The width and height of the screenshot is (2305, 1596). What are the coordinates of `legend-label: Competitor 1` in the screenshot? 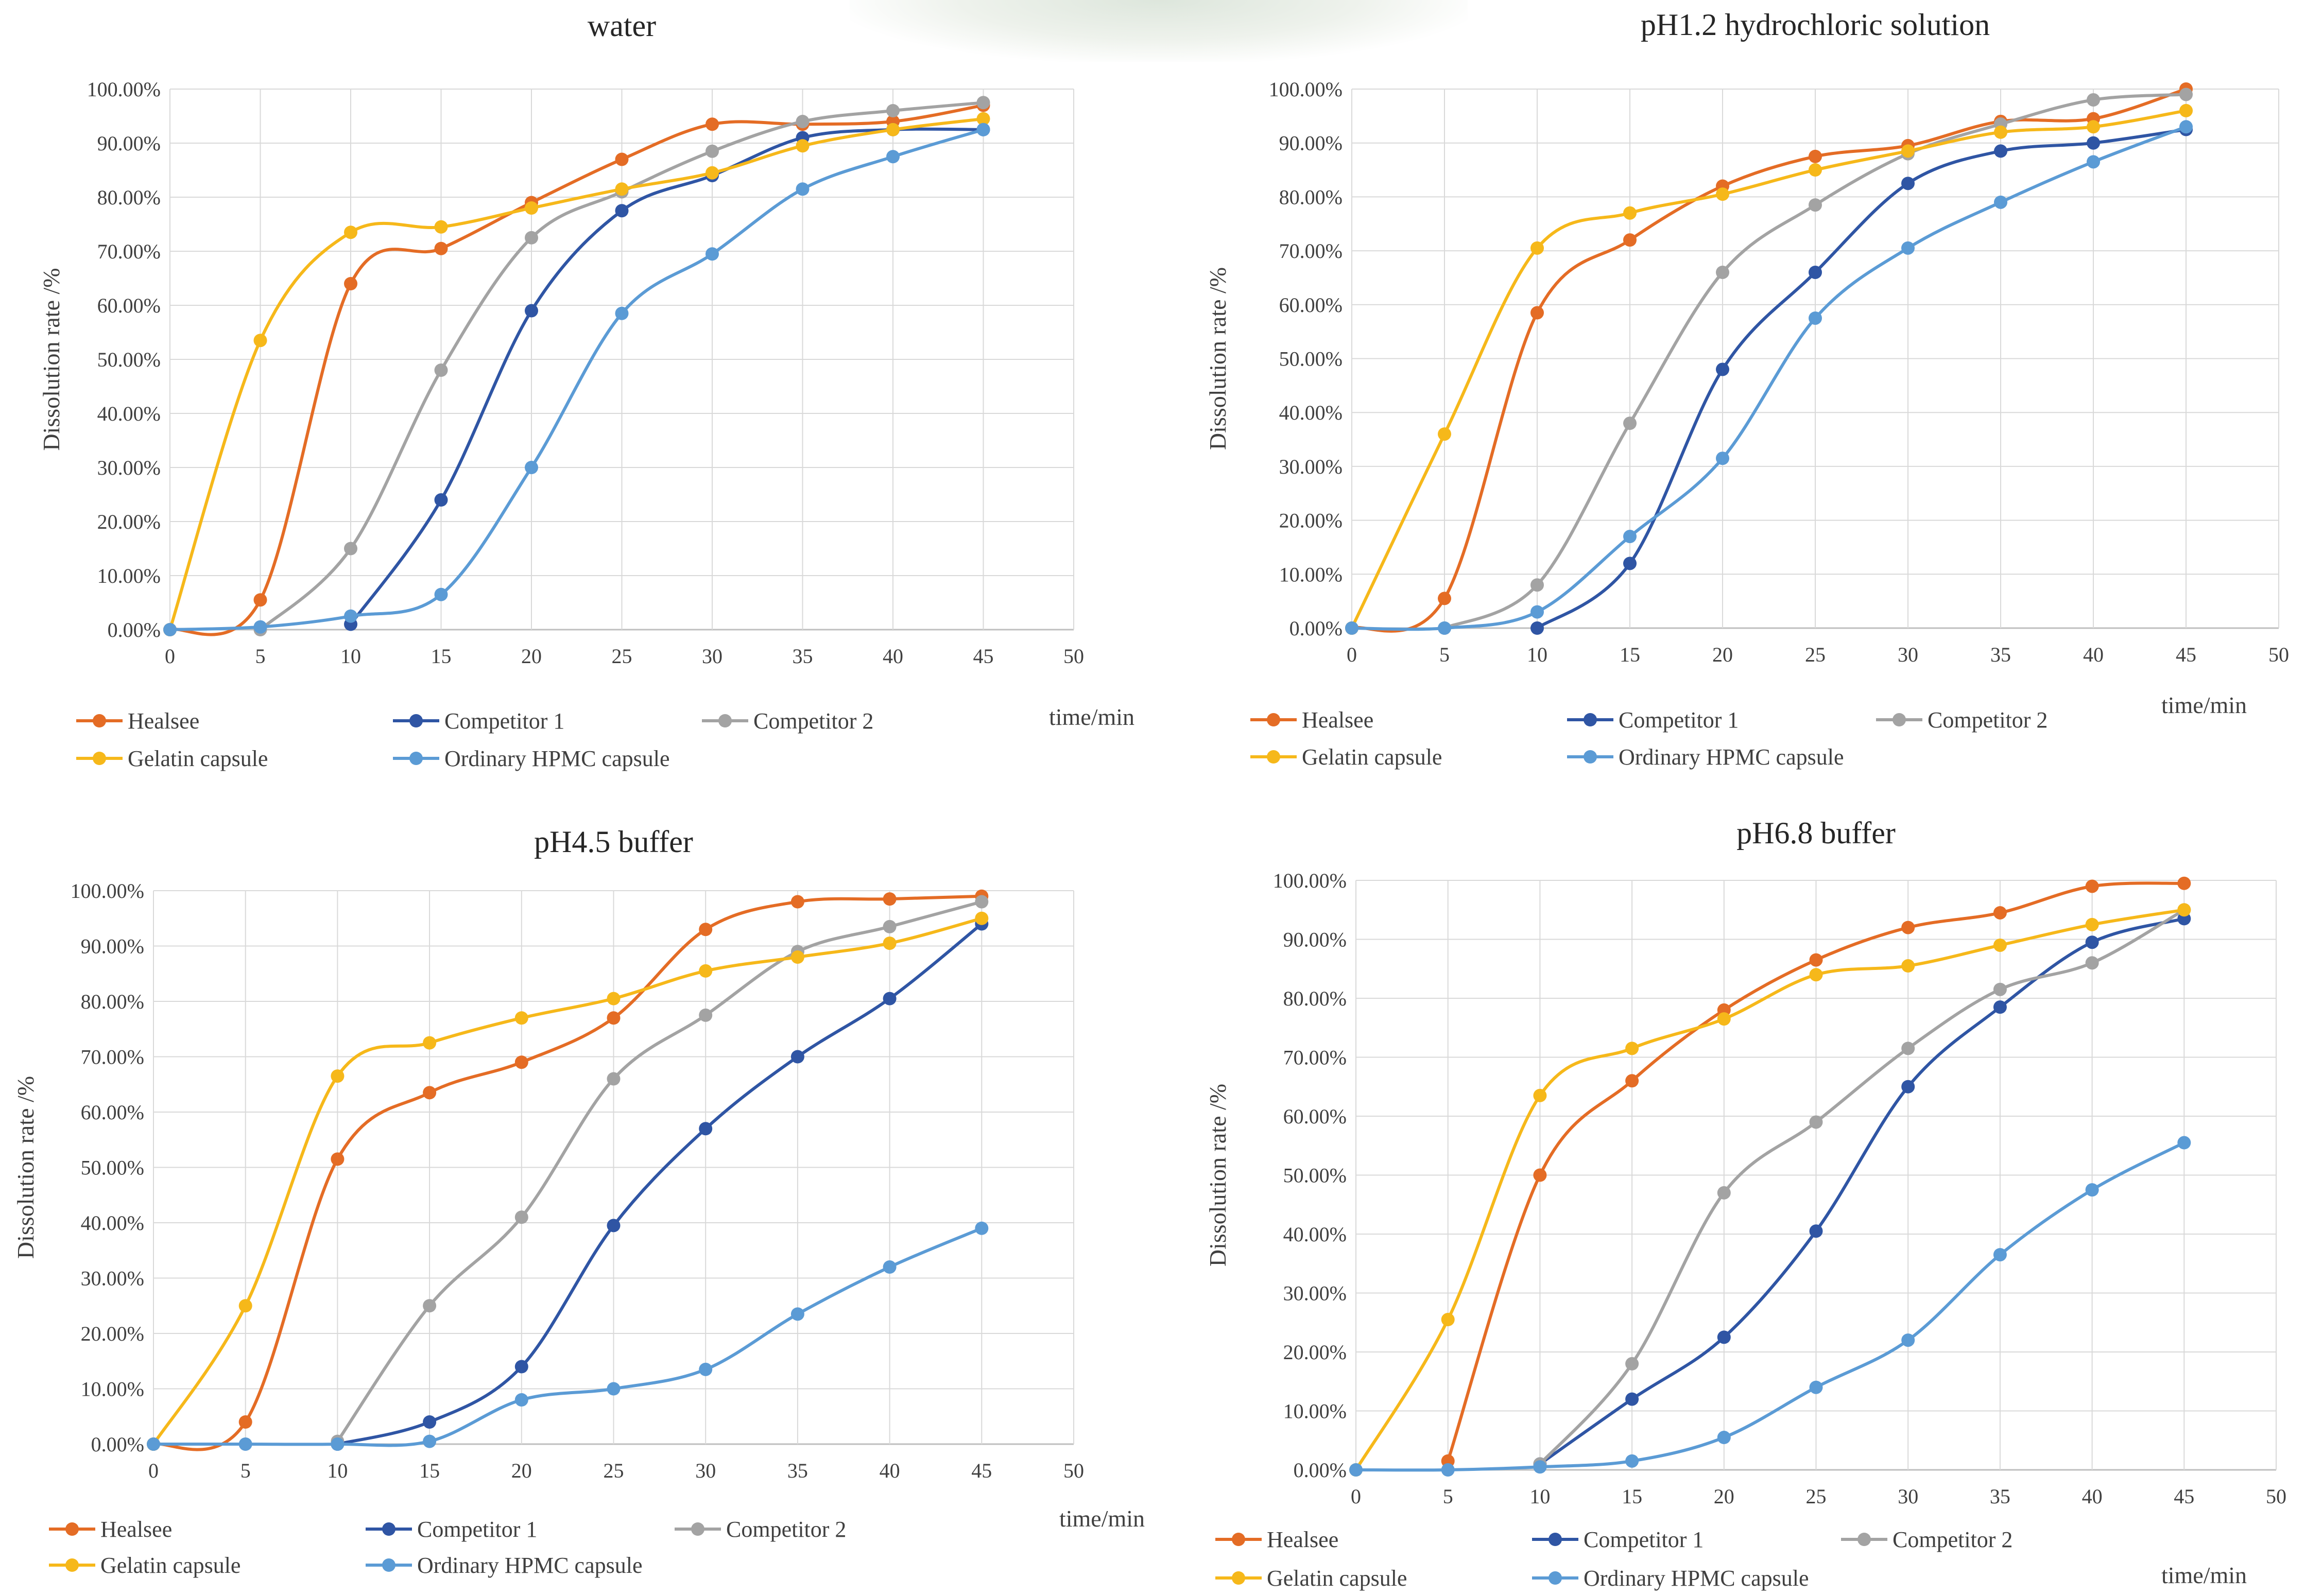 It's located at (504, 721).